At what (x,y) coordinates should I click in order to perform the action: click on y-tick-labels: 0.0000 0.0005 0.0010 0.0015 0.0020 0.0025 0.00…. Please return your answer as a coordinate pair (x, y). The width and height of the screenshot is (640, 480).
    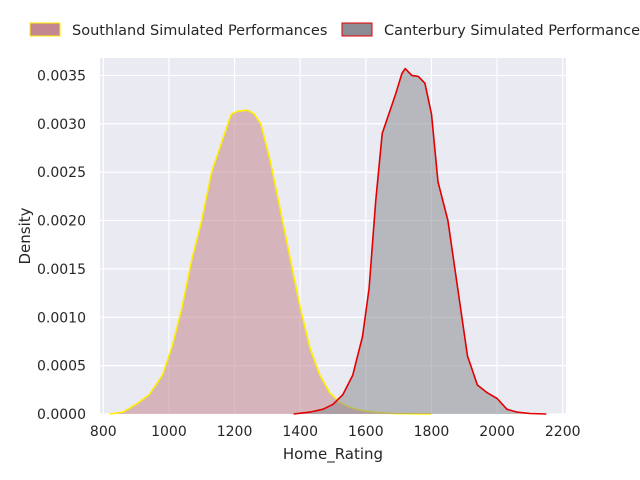
    Looking at the image, I should click on (61, 245).